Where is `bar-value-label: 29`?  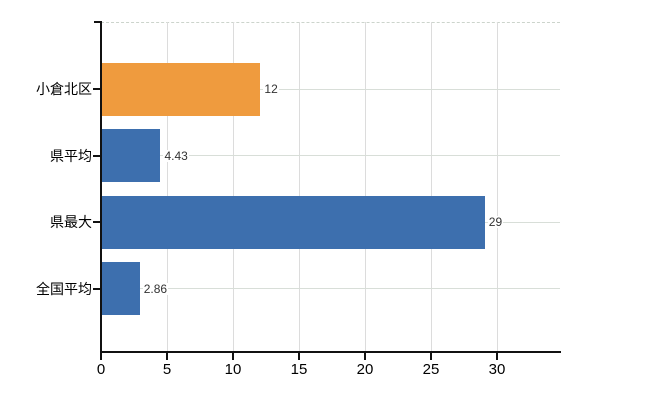 bar-value-label: 29 is located at coordinates (495, 222).